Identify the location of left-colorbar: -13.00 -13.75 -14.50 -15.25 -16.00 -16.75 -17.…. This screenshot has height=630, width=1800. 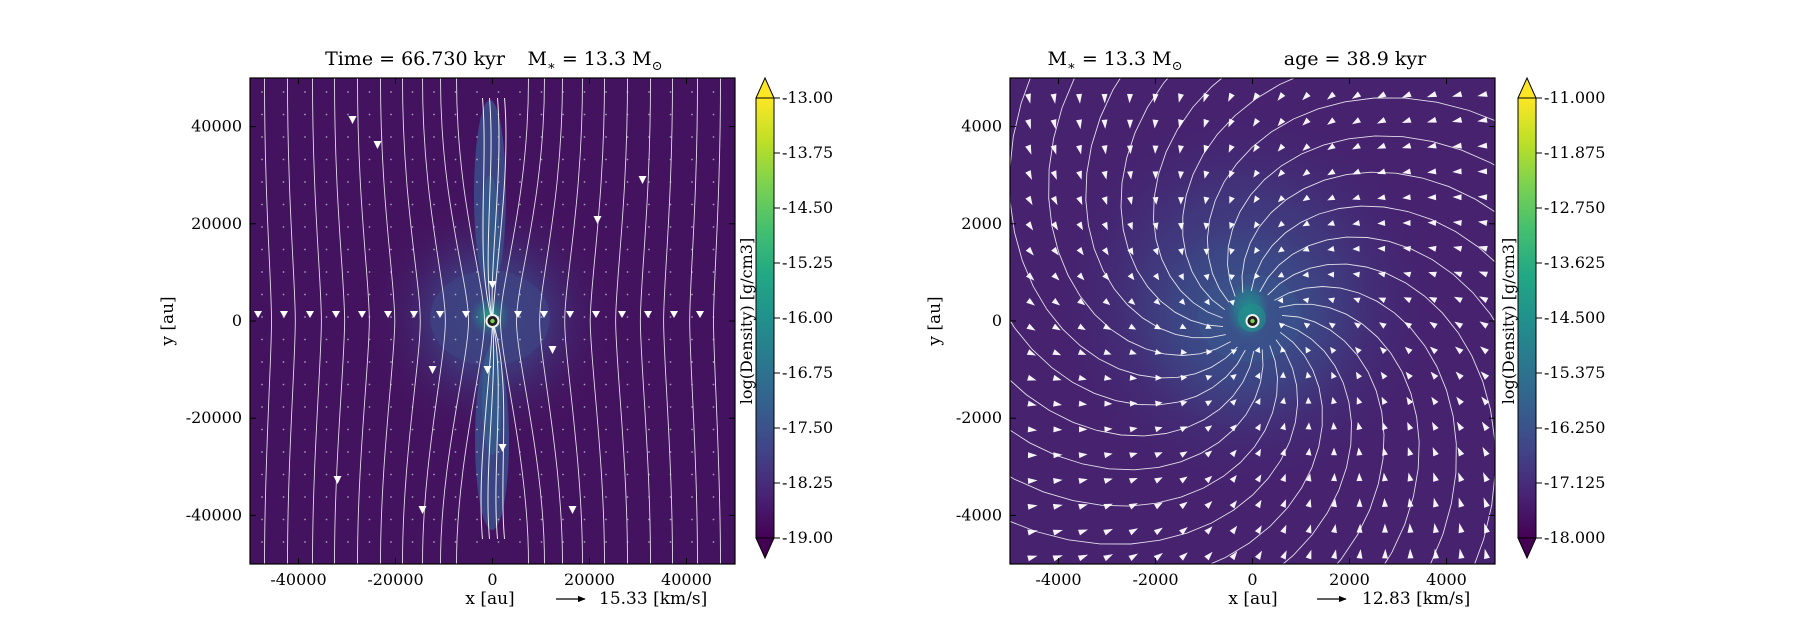
(785, 318).